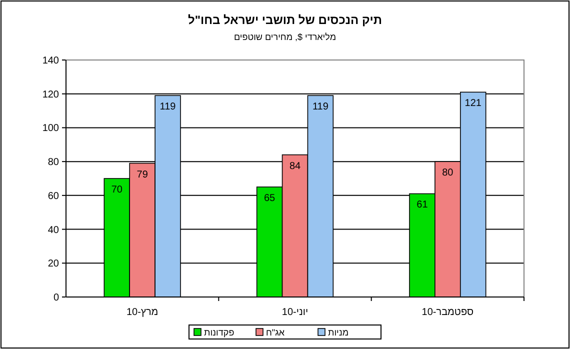 The height and width of the screenshot is (349, 570). I want to click on data-label: 80, so click(448, 173).